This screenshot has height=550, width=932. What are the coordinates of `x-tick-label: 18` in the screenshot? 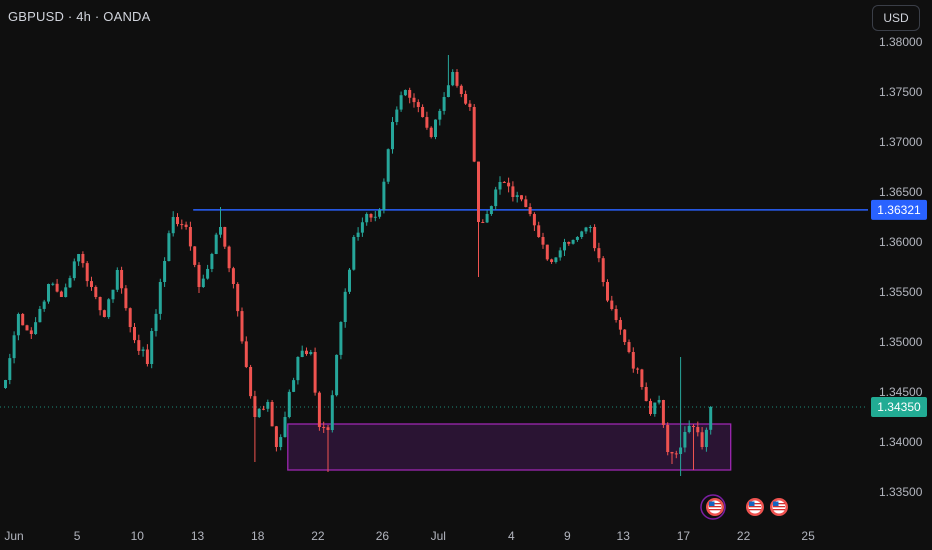 It's located at (258, 536).